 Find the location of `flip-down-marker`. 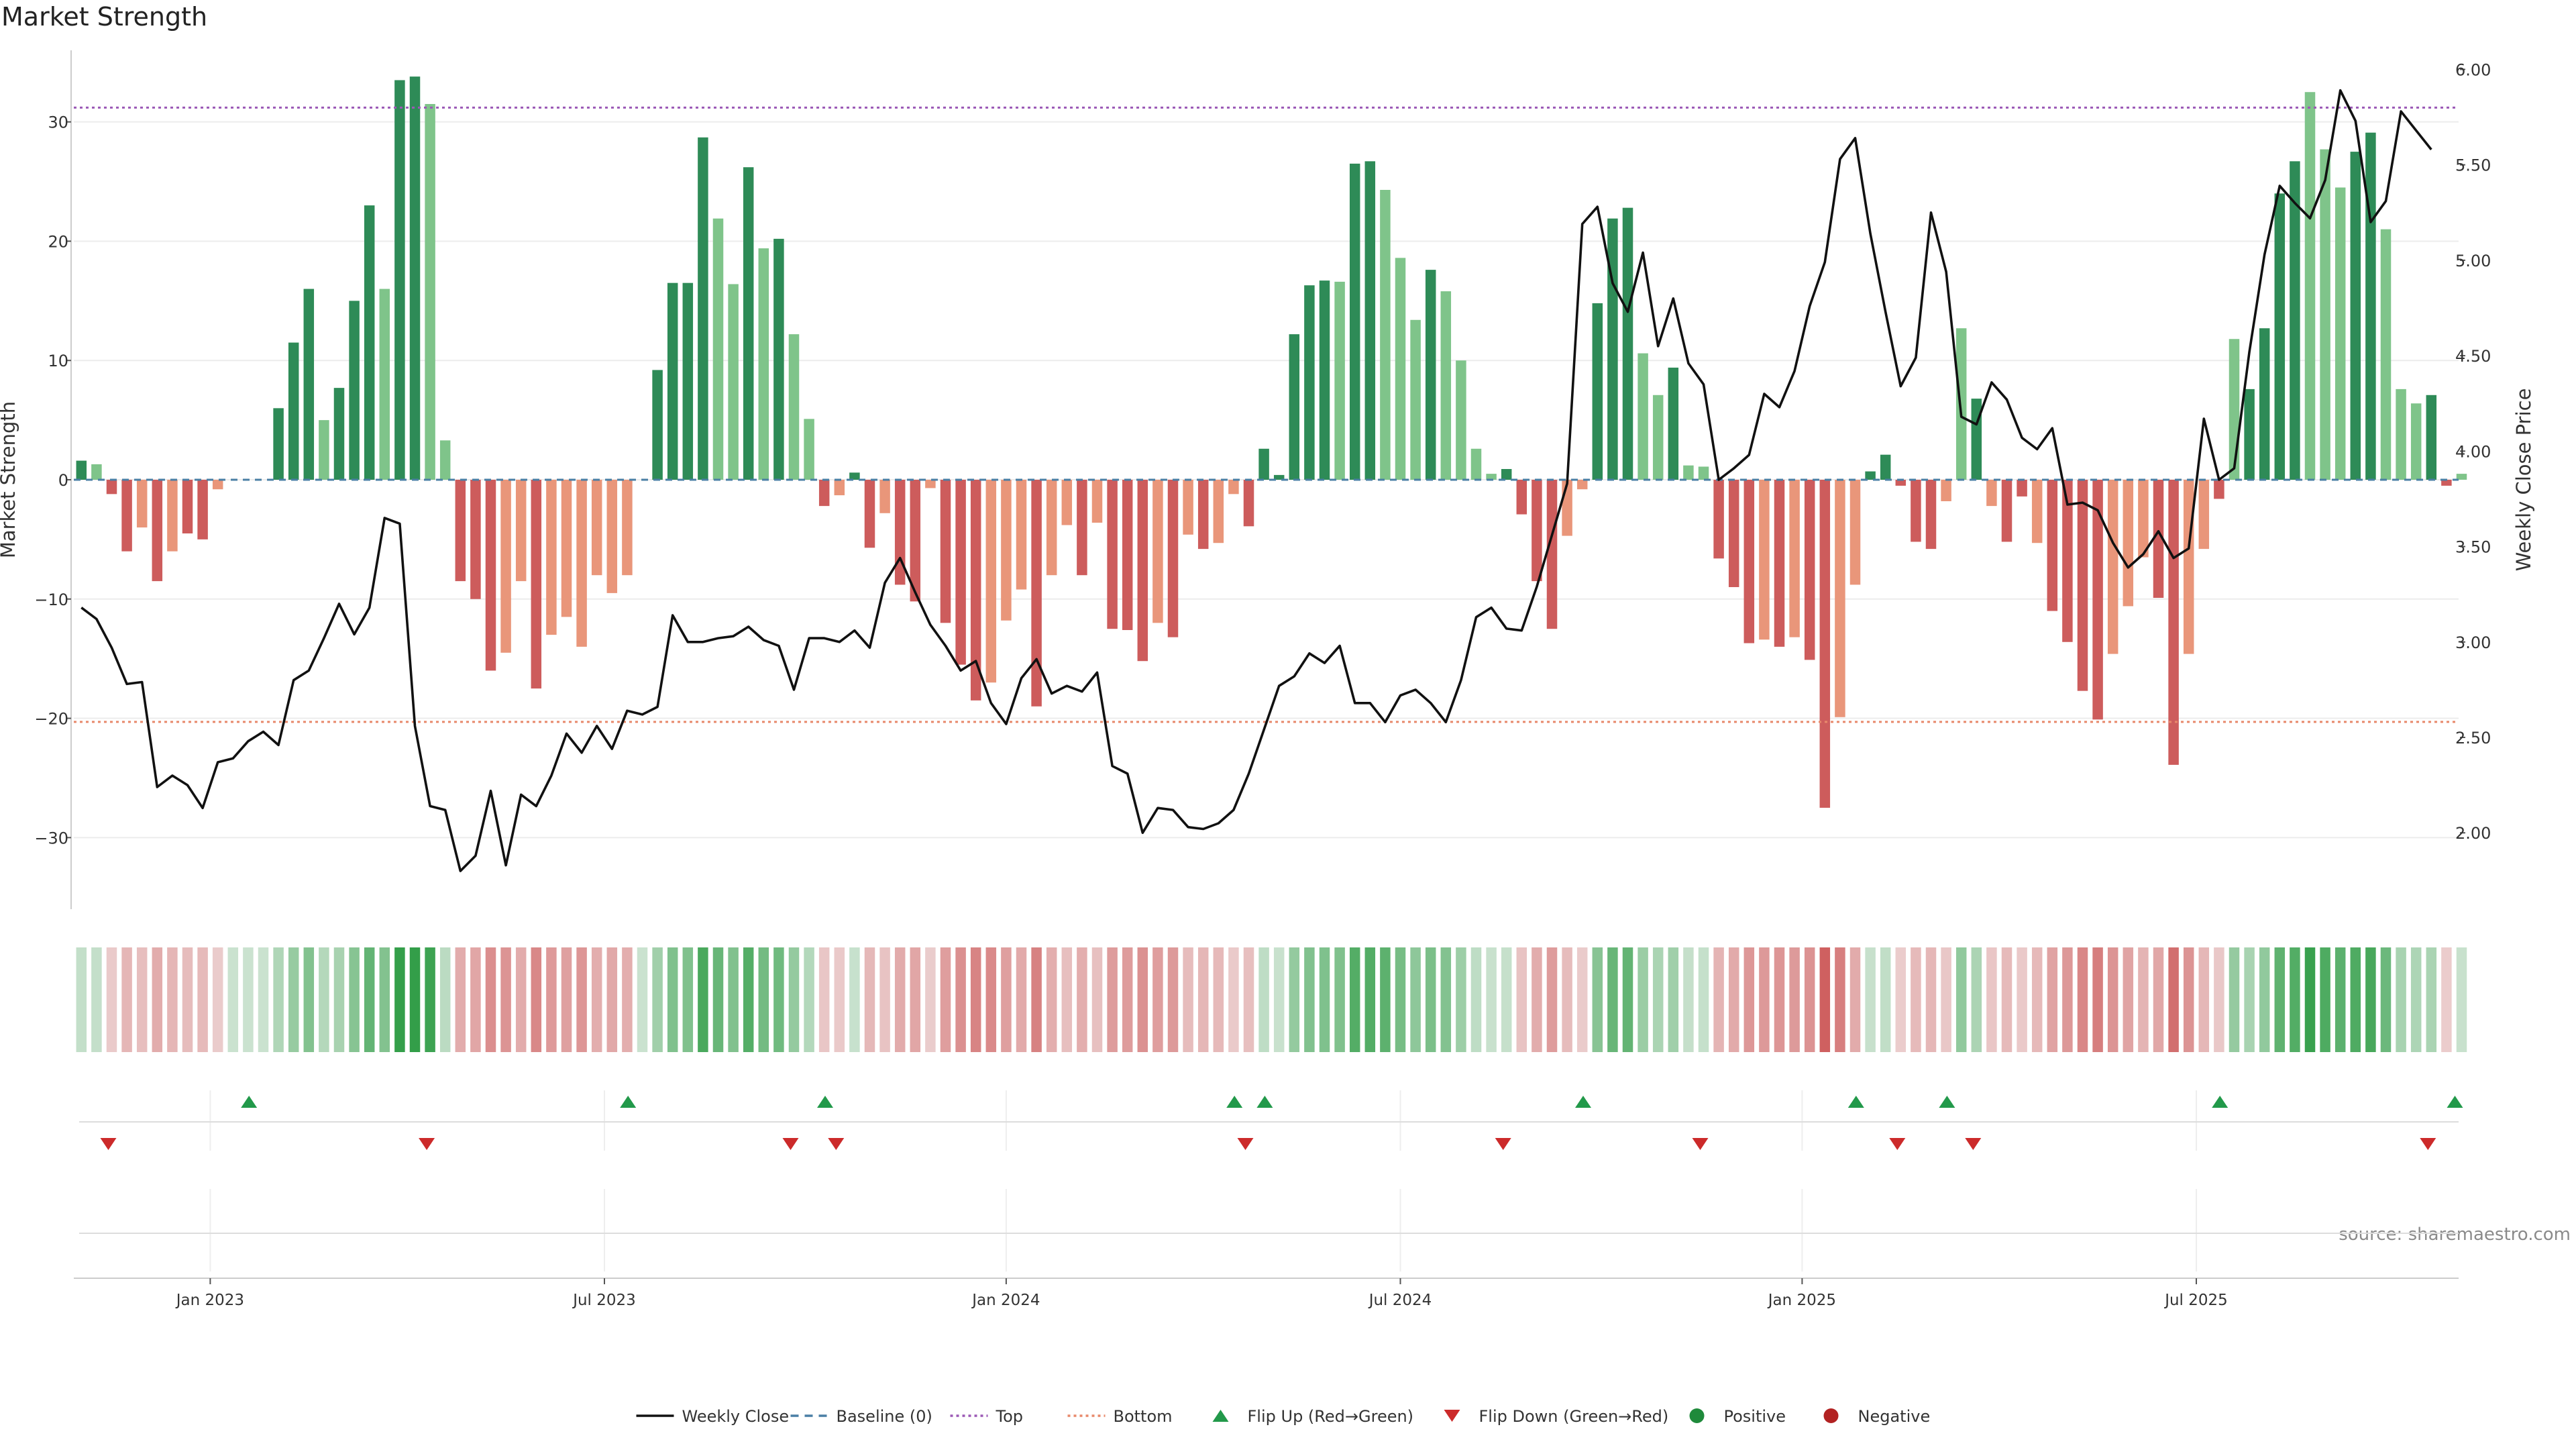

flip-down-marker is located at coordinates (1503, 1144).